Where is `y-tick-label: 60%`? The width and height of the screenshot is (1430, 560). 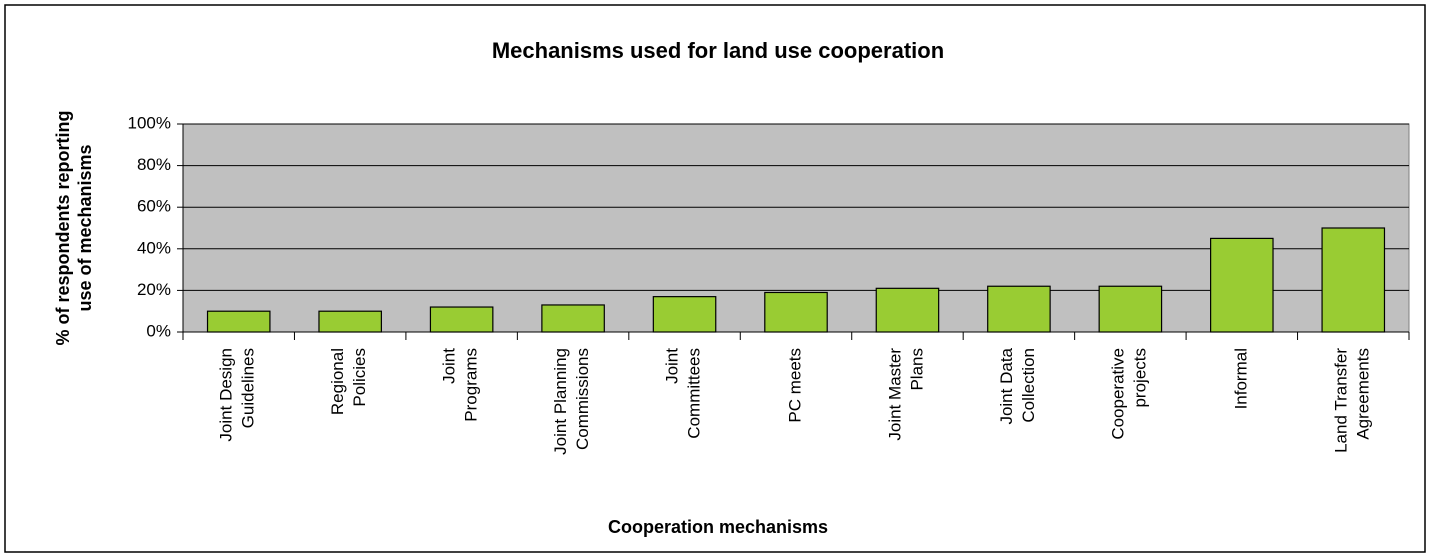 y-tick-label: 60% is located at coordinates (154, 206).